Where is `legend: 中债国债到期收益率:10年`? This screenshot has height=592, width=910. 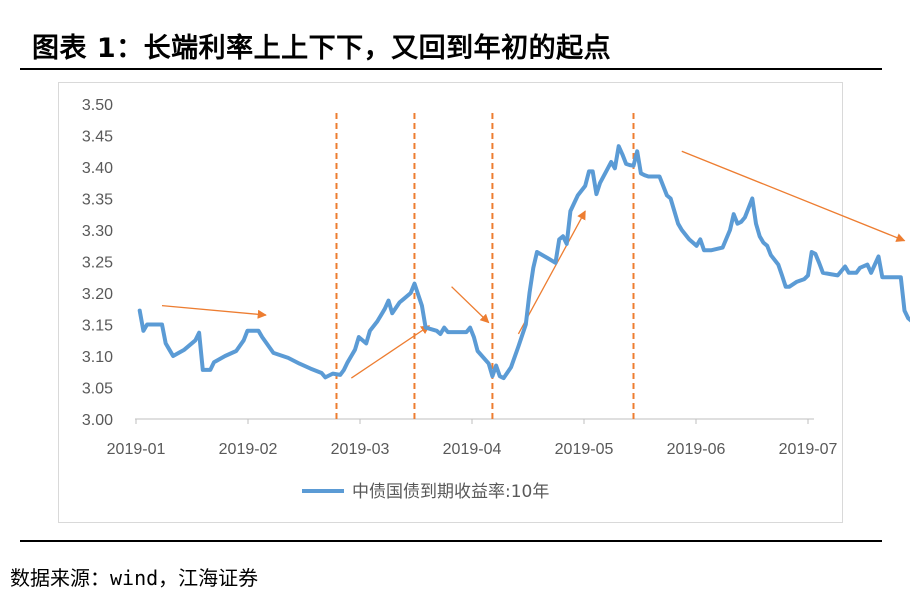 legend: 中债国债到期收益率:10年 is located at coordinates (425, 492).